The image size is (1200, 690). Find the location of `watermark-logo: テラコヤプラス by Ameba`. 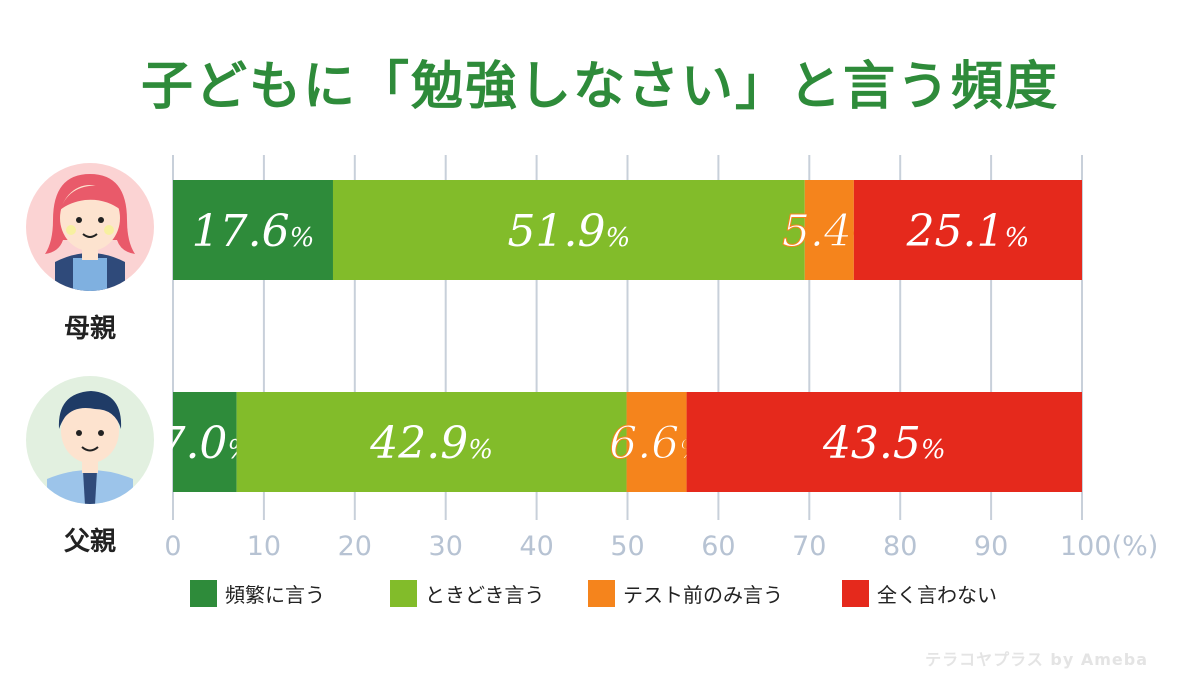

watermark-logo: テラコヤプラス by Ameba is located at coordinates (1036, 659).